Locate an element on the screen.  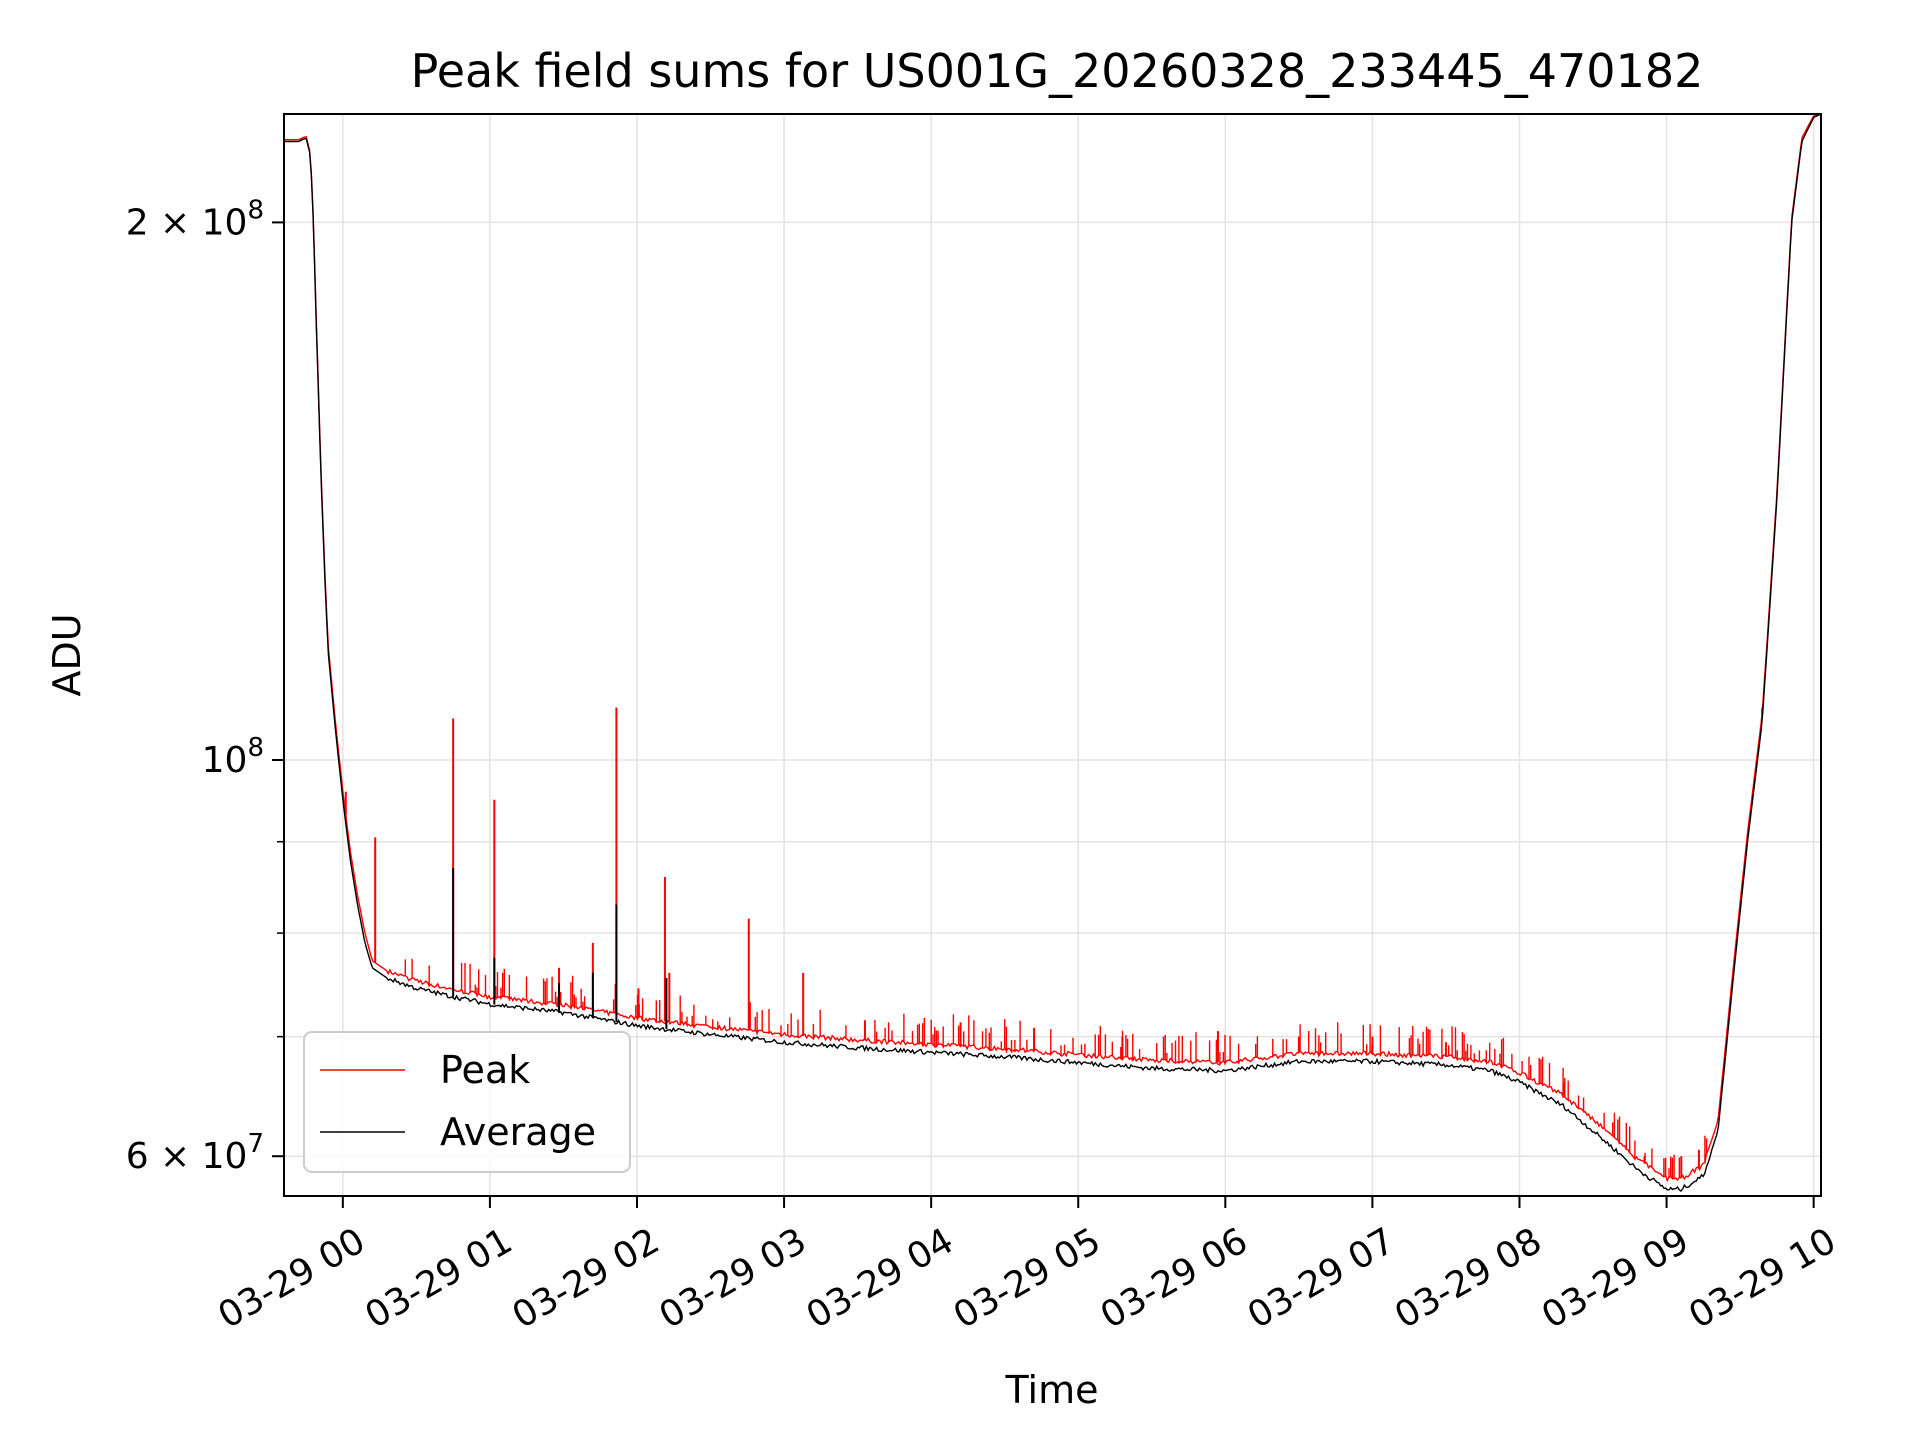
y-tick-label: 108 is located at coordinates (233, 757).